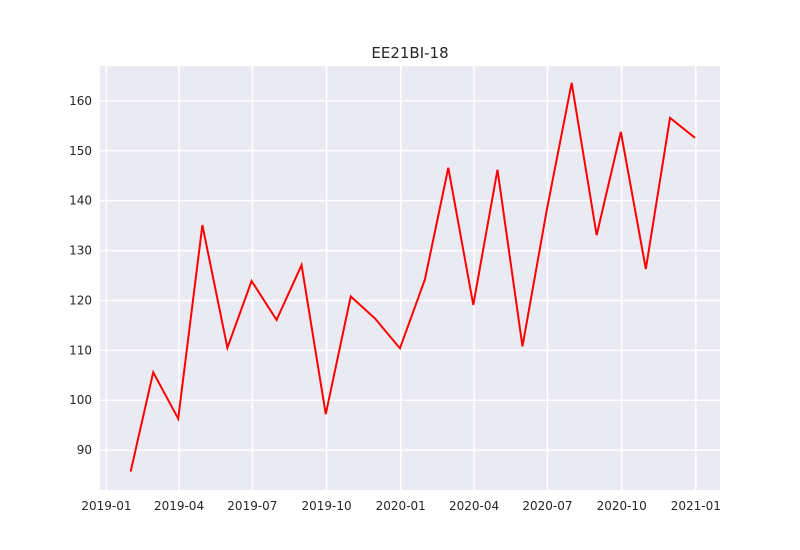 The height and width of the screenshot is (550, 800). Describe the element at coordinates (252, 506) in the screenshot. I see `x-tick-label: 2019-07` at that location.